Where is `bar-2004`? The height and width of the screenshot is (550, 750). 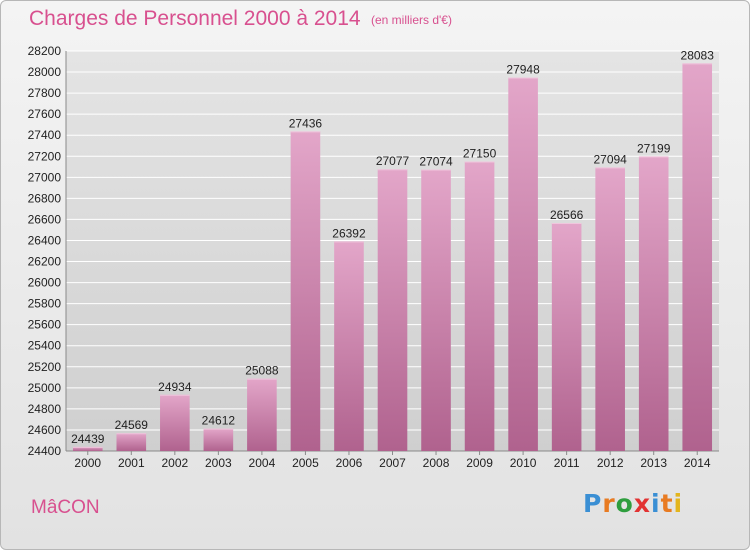 bar-2004 is located at coordinates (262, 414).